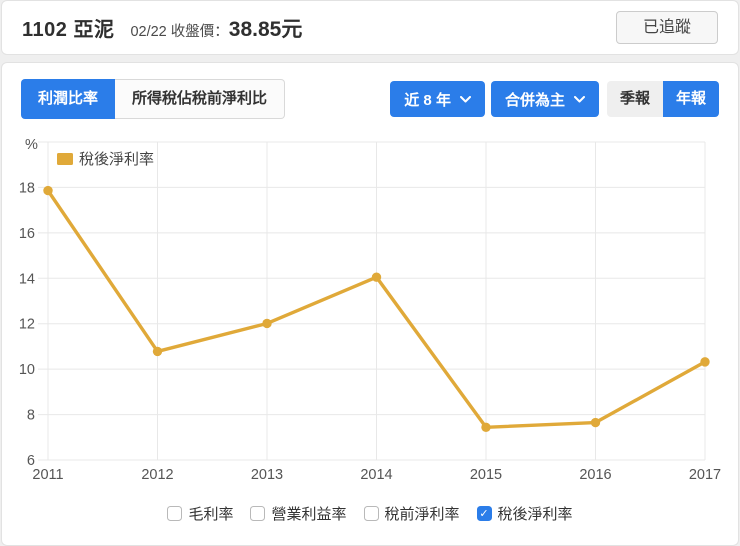 This screenshot has height=546, width=740. Describe the element at coordinates (31, 145) in the screenshot. I see `y-axis-unit-label: %` at that location.